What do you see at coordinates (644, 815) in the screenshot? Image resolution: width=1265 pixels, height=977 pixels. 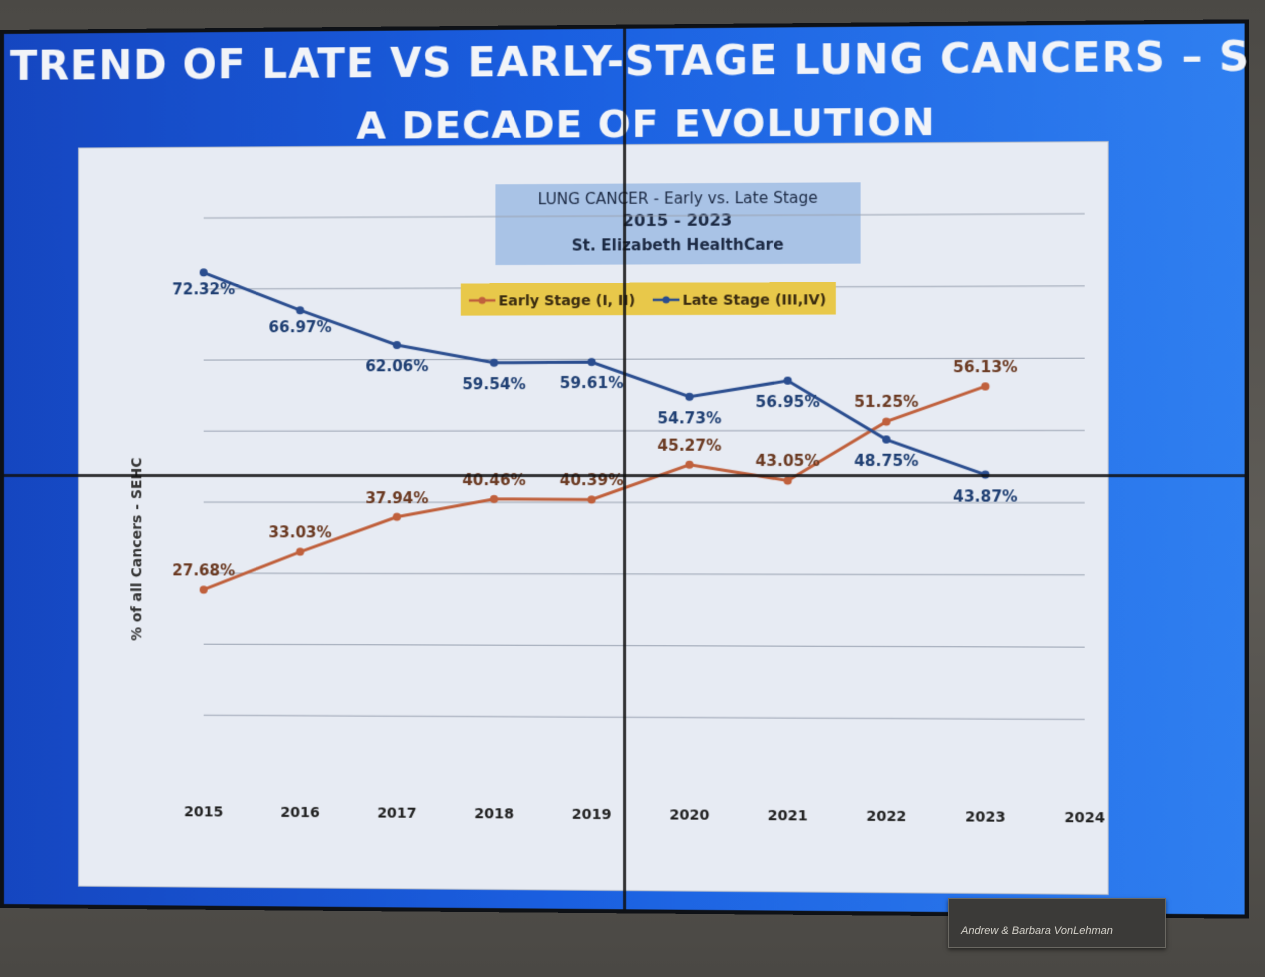 I see `x-tick-labels: 2015 2016 2017 2018 2019 2020 2021 2022 2023 2024` at bounding box center [644, 815].